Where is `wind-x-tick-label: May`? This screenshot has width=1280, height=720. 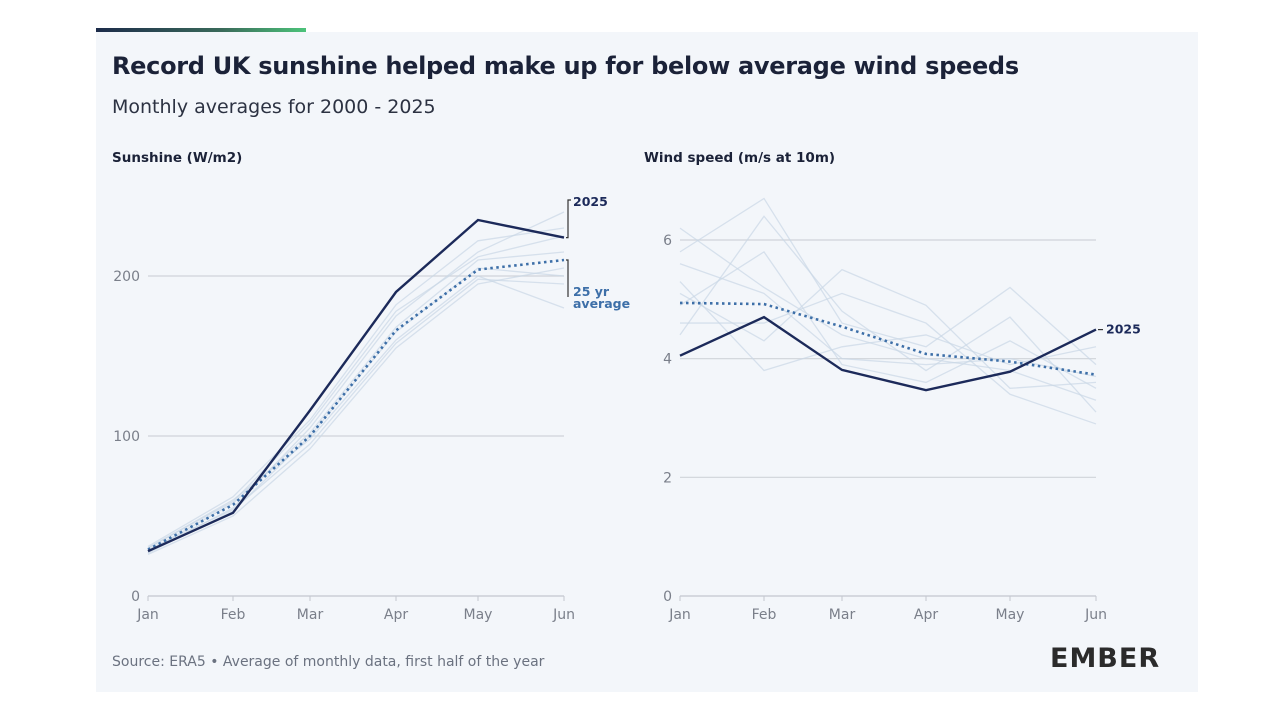 wind-x-tick-label: May is located at coordinates (1010, 615).